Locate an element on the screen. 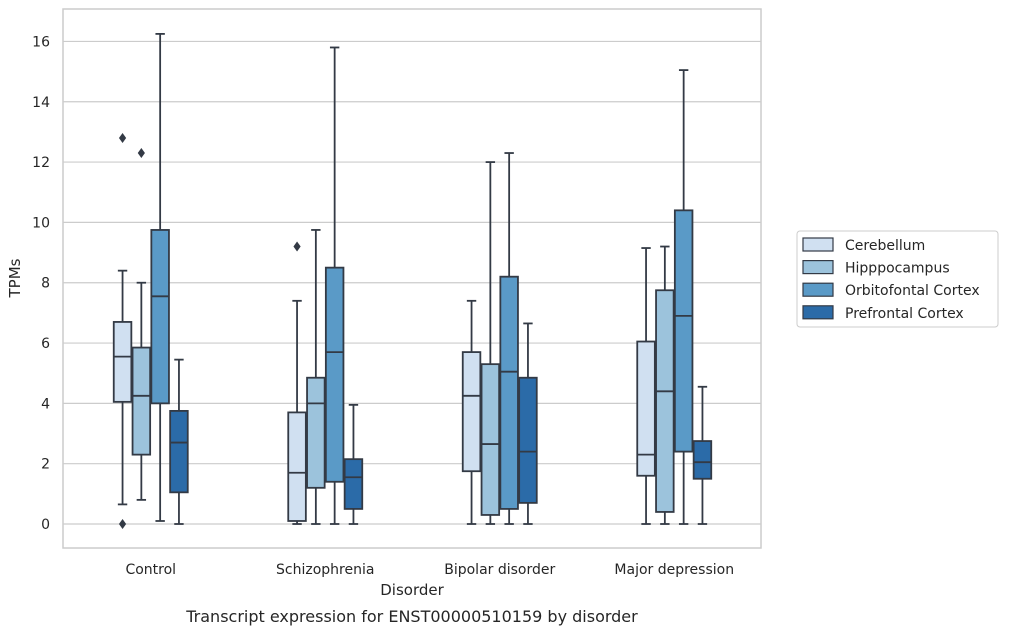 This screenshot has height=634, width=1009. y-tick-label: 2 is located at coordinates (45, 465).